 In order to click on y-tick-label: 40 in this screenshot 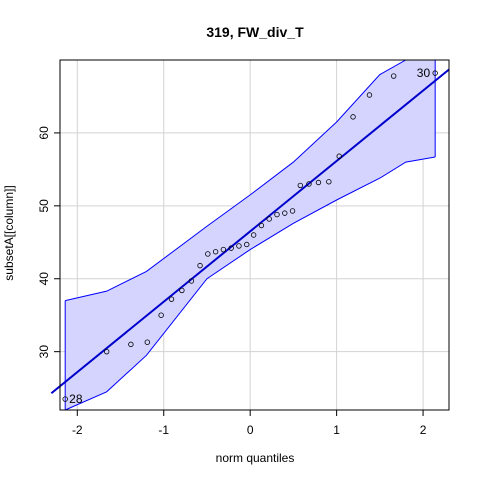, I will do `click(44, 279)`.